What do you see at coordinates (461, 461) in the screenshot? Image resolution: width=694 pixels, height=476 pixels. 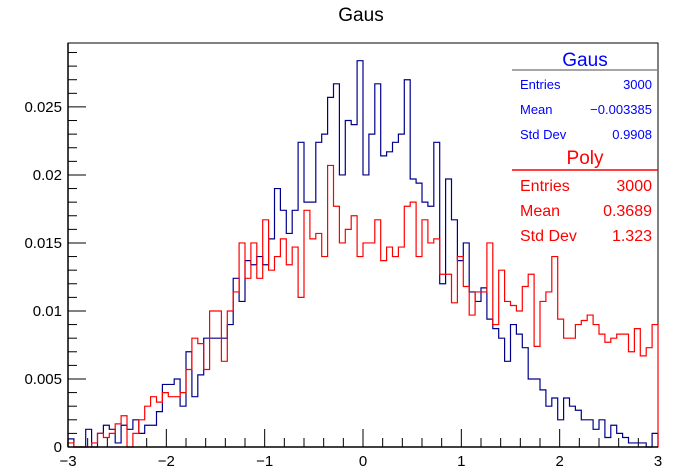 I see `x-tick-label: 1` at bounding box center [461, 461].